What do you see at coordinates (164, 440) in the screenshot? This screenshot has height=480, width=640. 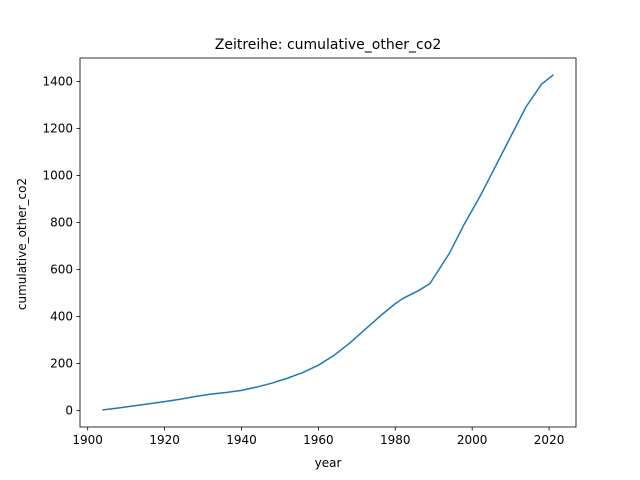 I see `x-tick-label: 1920` at bounding box center [164, 440].